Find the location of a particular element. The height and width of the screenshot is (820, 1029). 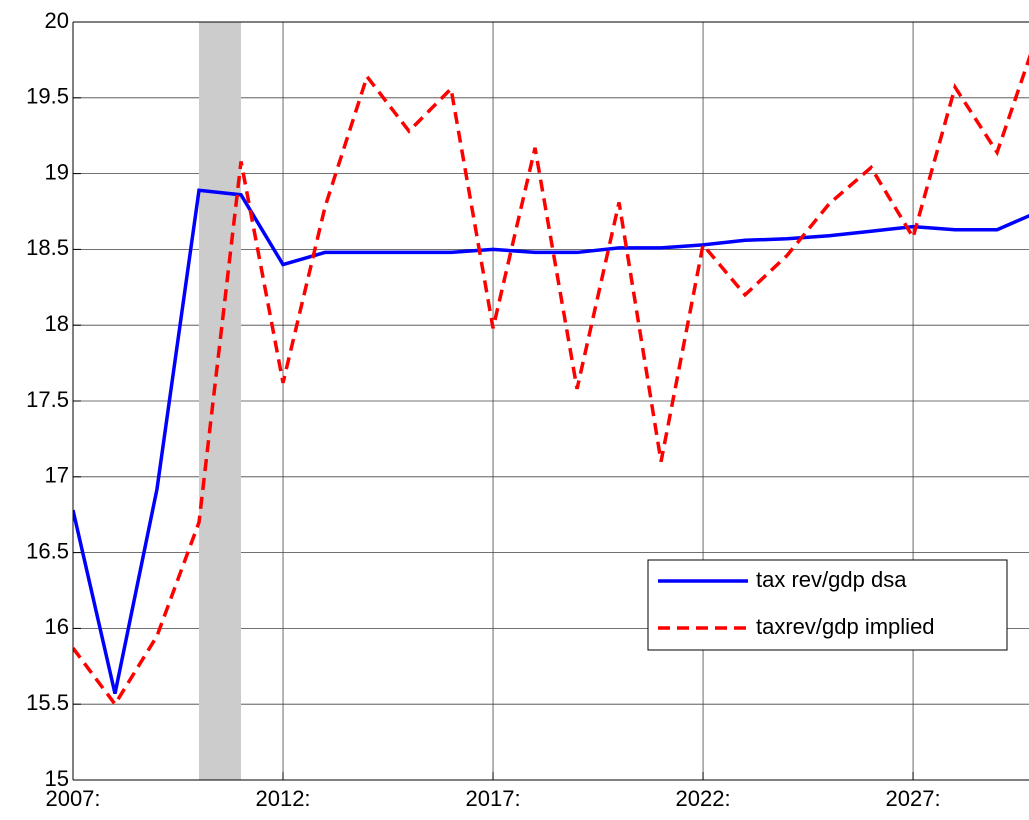

y-tick-label: 17.5 is located at coordinates (47, 399).